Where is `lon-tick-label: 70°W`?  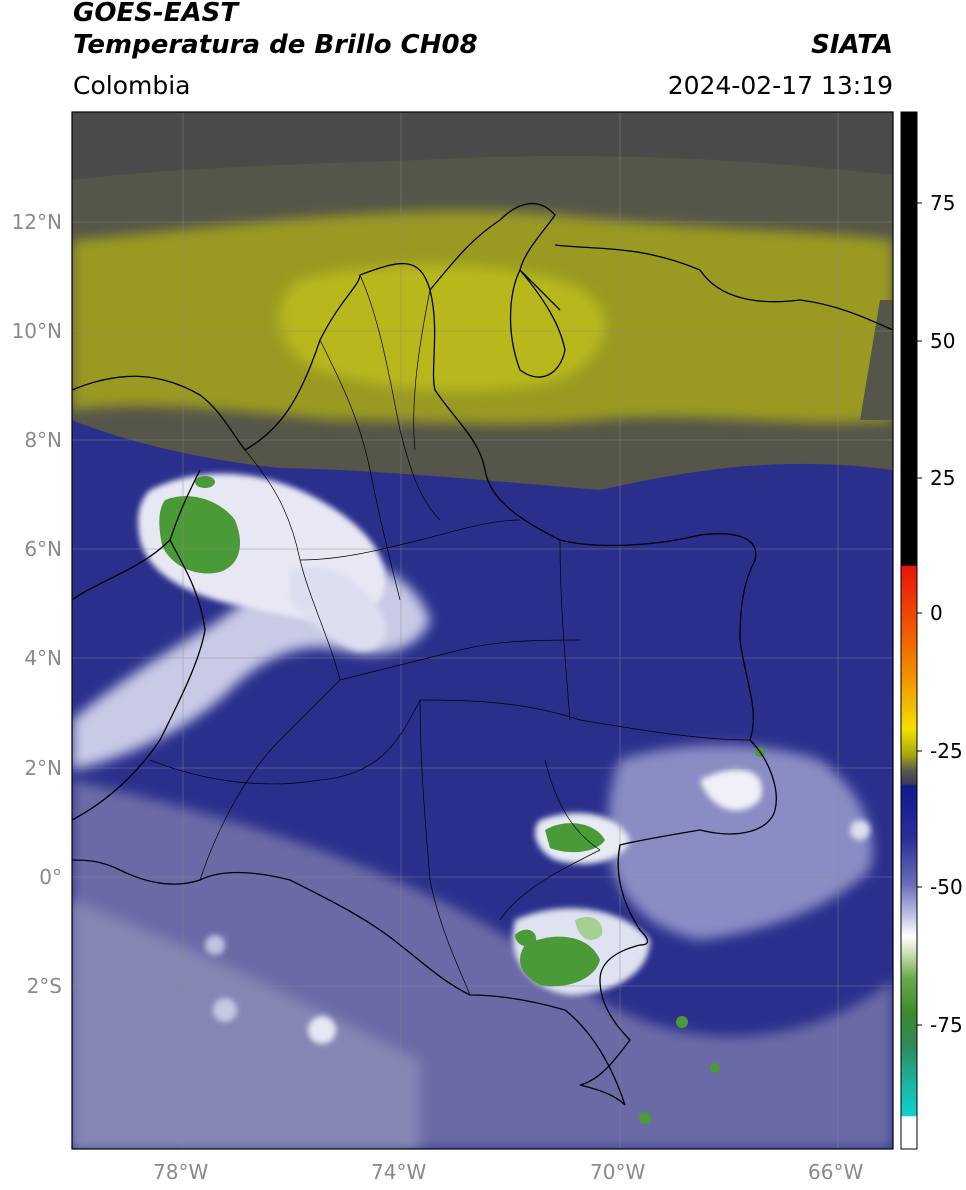
lon-tick-label: 70°W is located at coordinates (618, 1172).